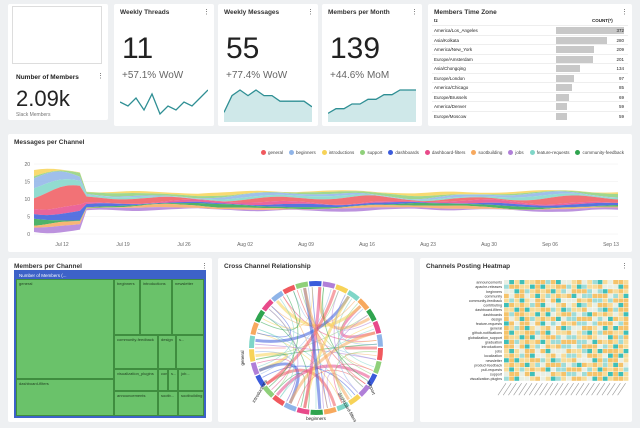 The height and width of the screenshot is (428, 640). Describe the element at coordinates (136, 352) in the screenshot. I see `treemap-tile: community-feedback` at that location.